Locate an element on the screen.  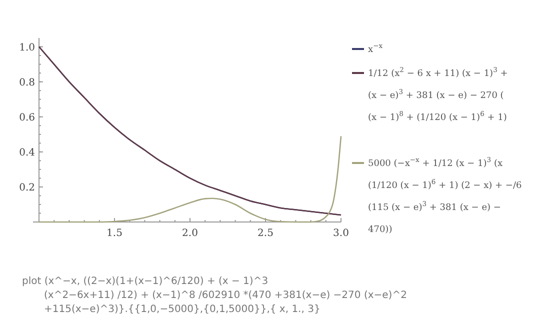
text: 5000 (−x$^{−x}$ + 1/12 (x − 1)$^{3}$ (x (1/120 (x − 1)$^{6}$ + 1) (2 − x) + −/6 (115 (x − e)$^{3}$ + 381 (x − e) − 470)) is located at coordinates (445, 195).